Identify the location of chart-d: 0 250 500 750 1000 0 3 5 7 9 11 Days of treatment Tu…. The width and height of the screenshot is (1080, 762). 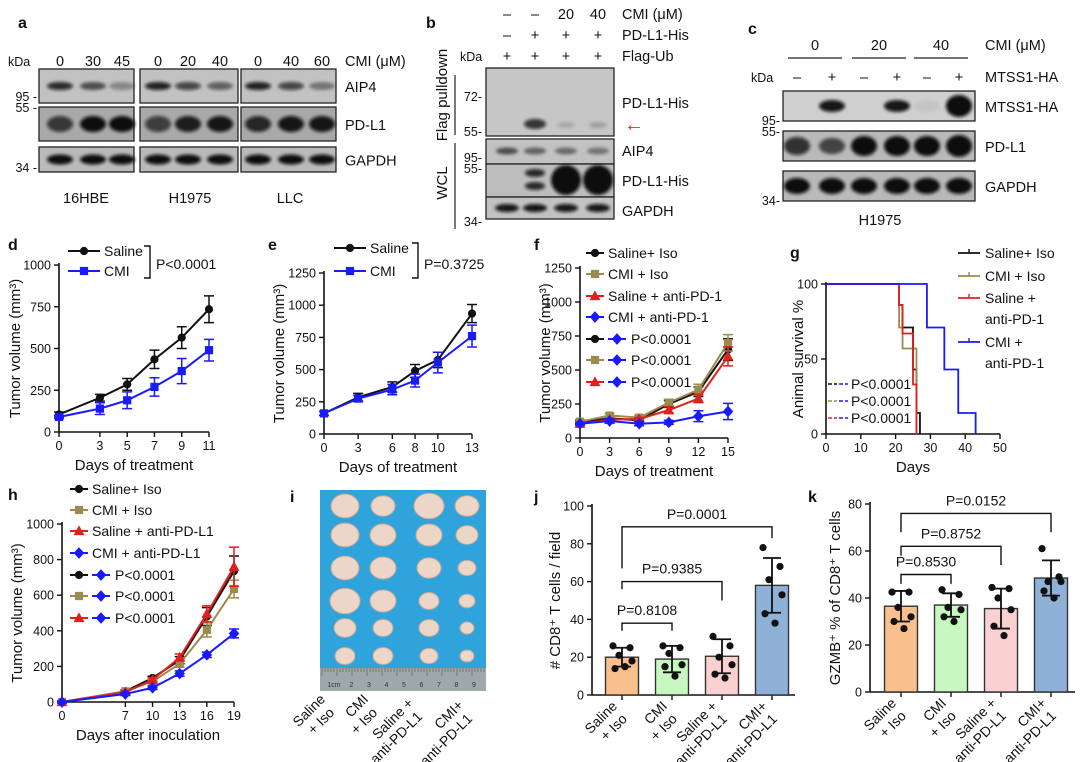
(112, 358).